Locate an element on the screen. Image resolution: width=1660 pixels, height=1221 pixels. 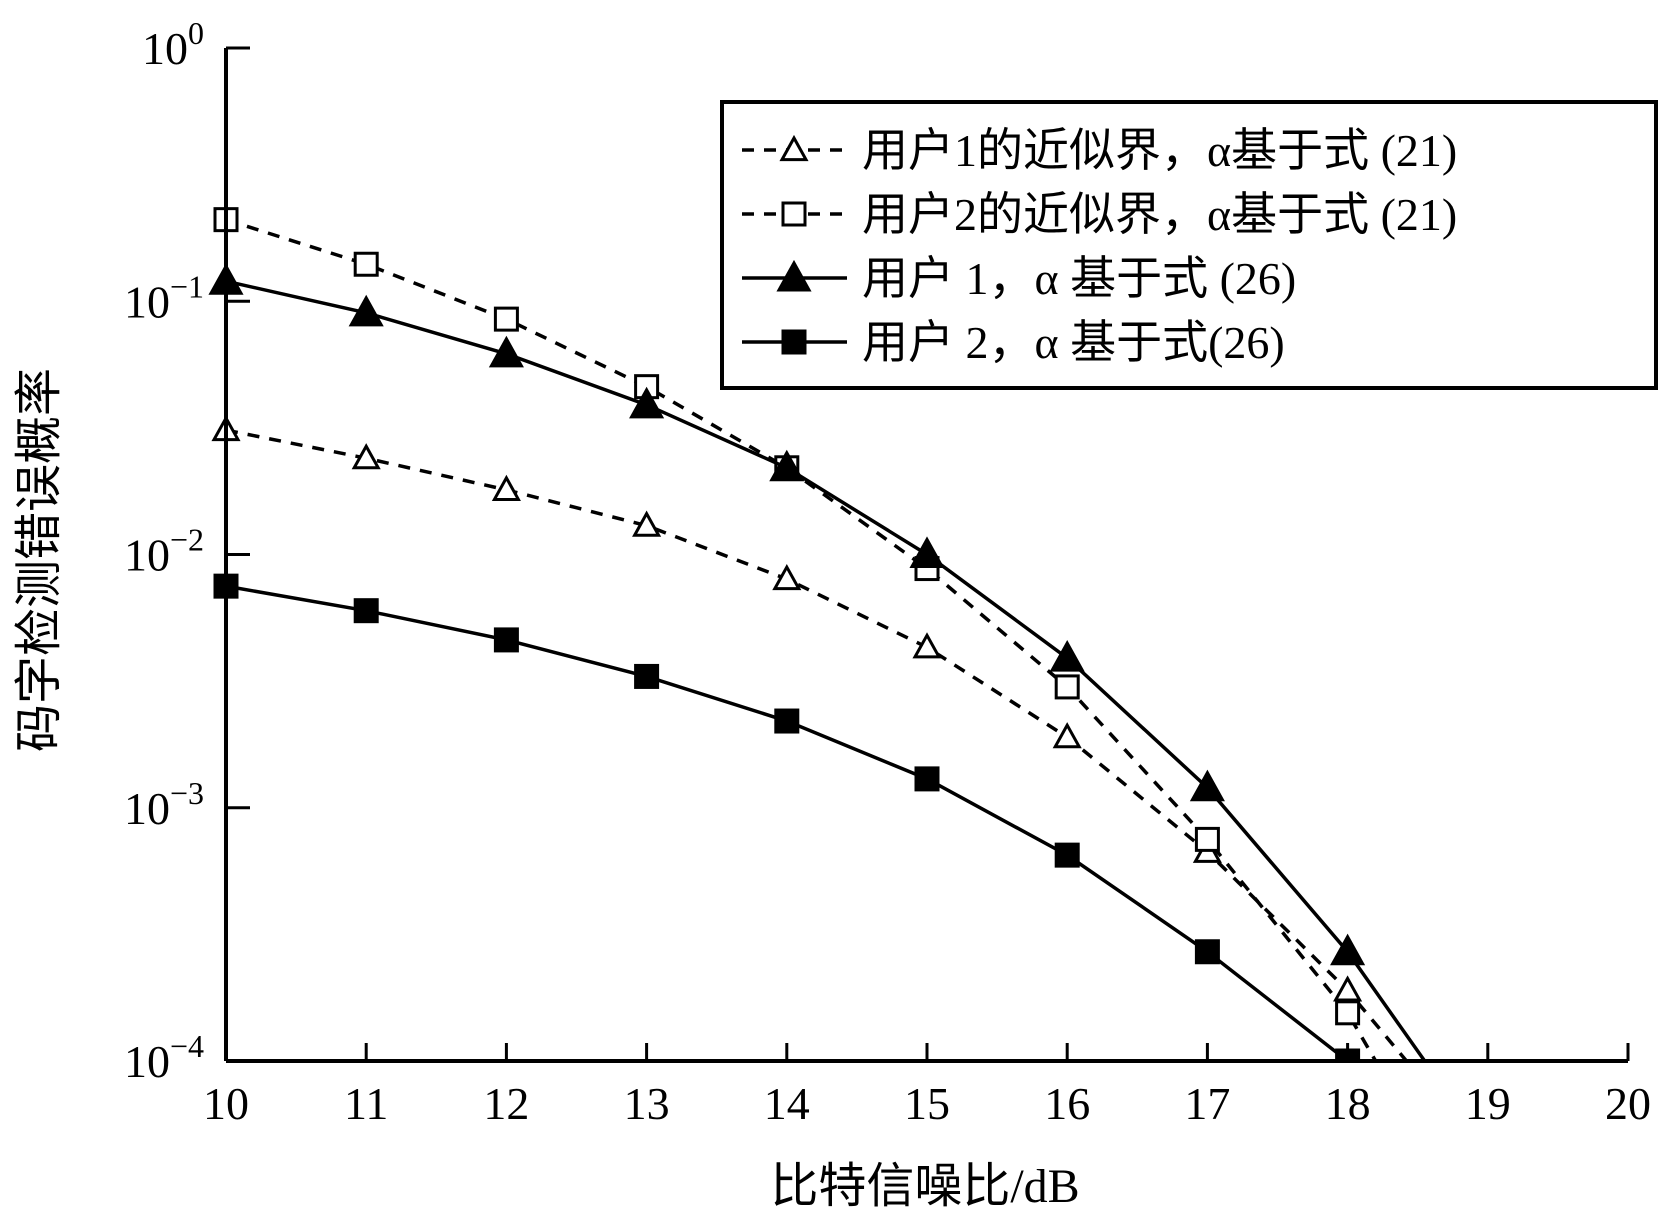
x-tick-label: 17 is located at coordinates (1207, 1103).